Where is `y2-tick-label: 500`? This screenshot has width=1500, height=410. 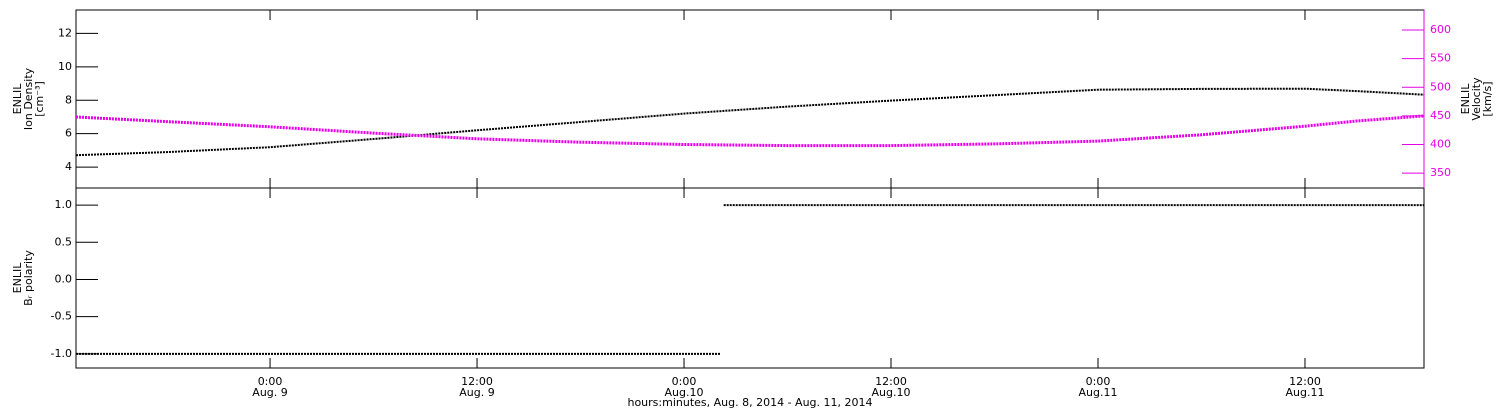
y2-tick-label: 500 is located at coordinates (1440, 86).